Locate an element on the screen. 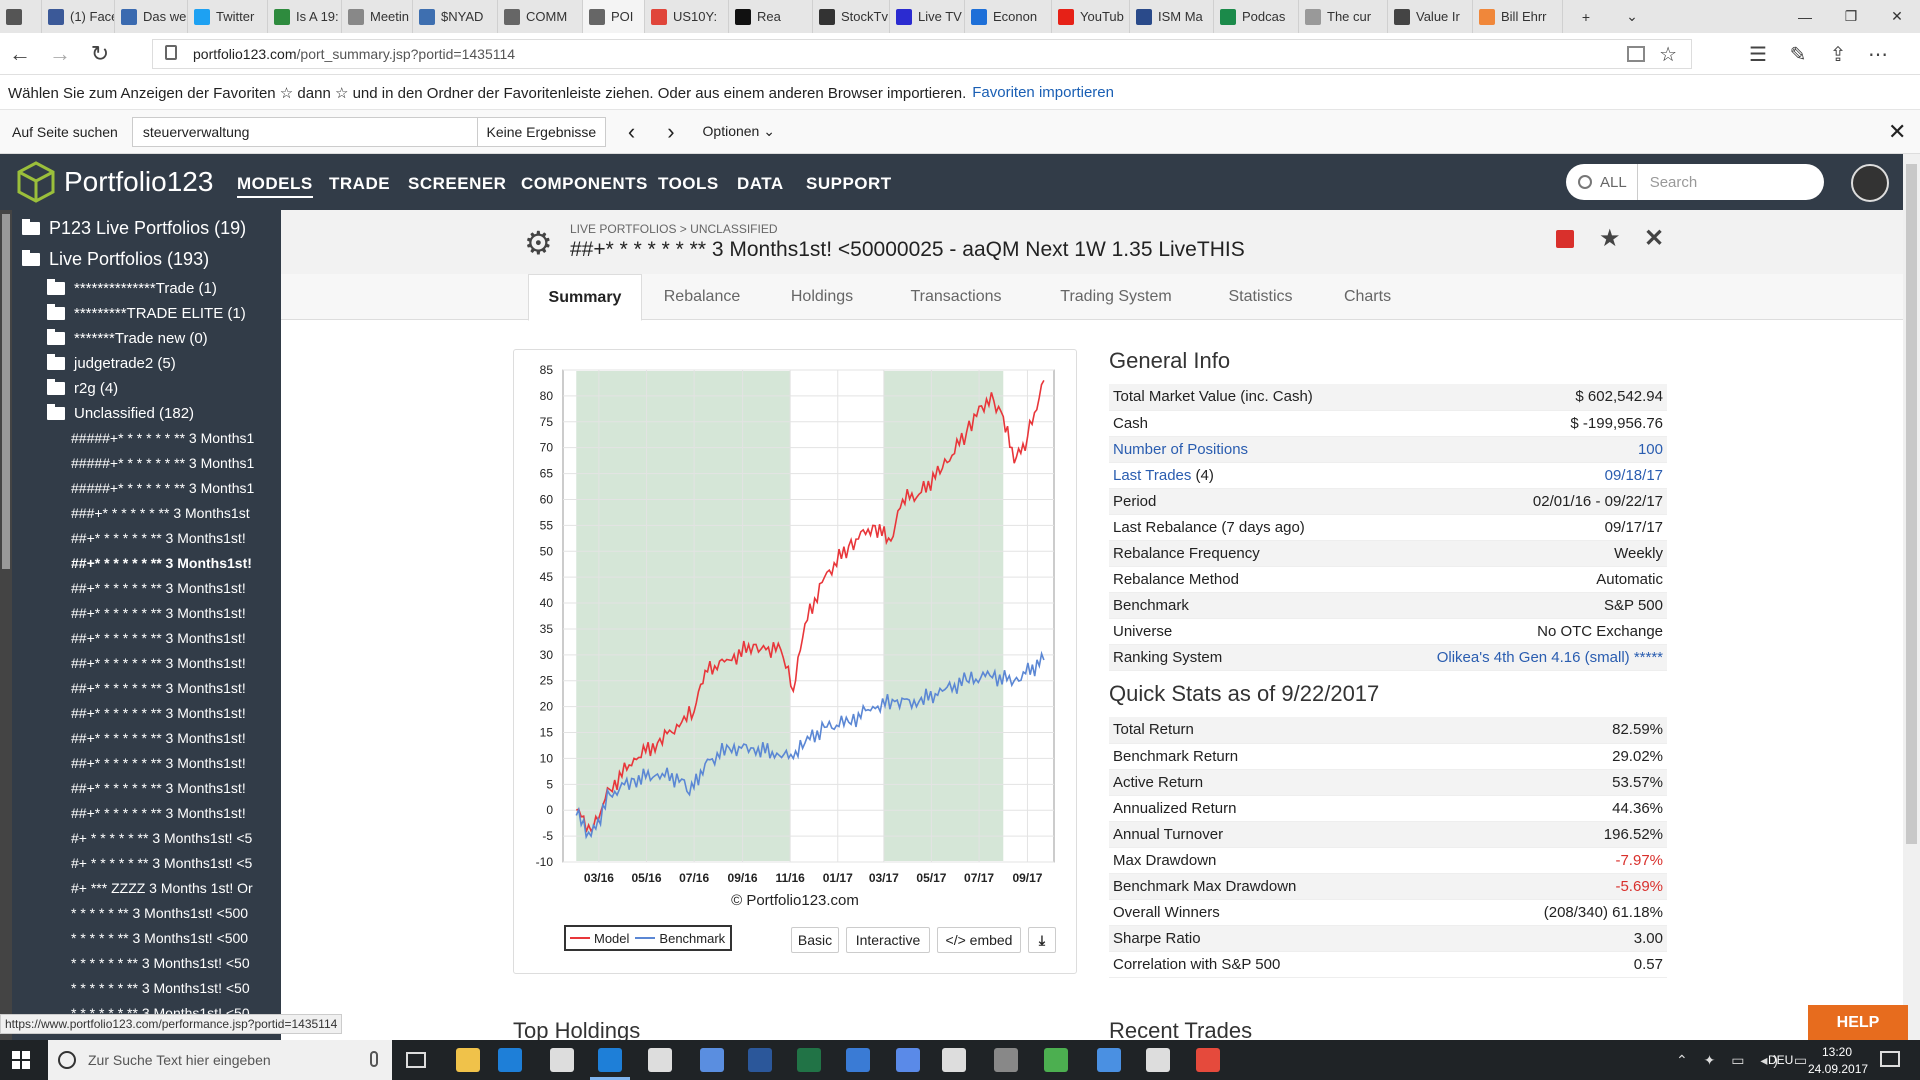  browser-tab: Twitter is located at coordinates (228, 16).